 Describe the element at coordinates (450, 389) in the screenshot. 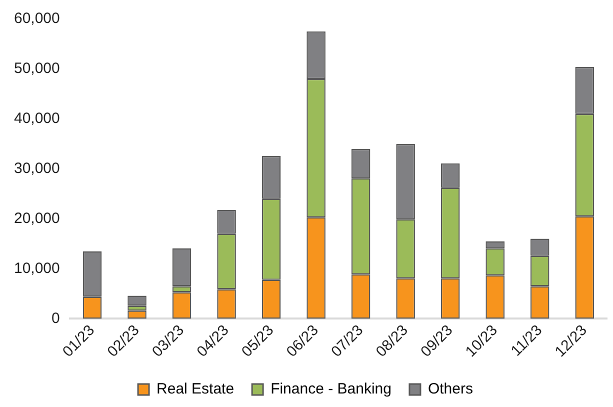

I see `legend-label: Others` at that location.